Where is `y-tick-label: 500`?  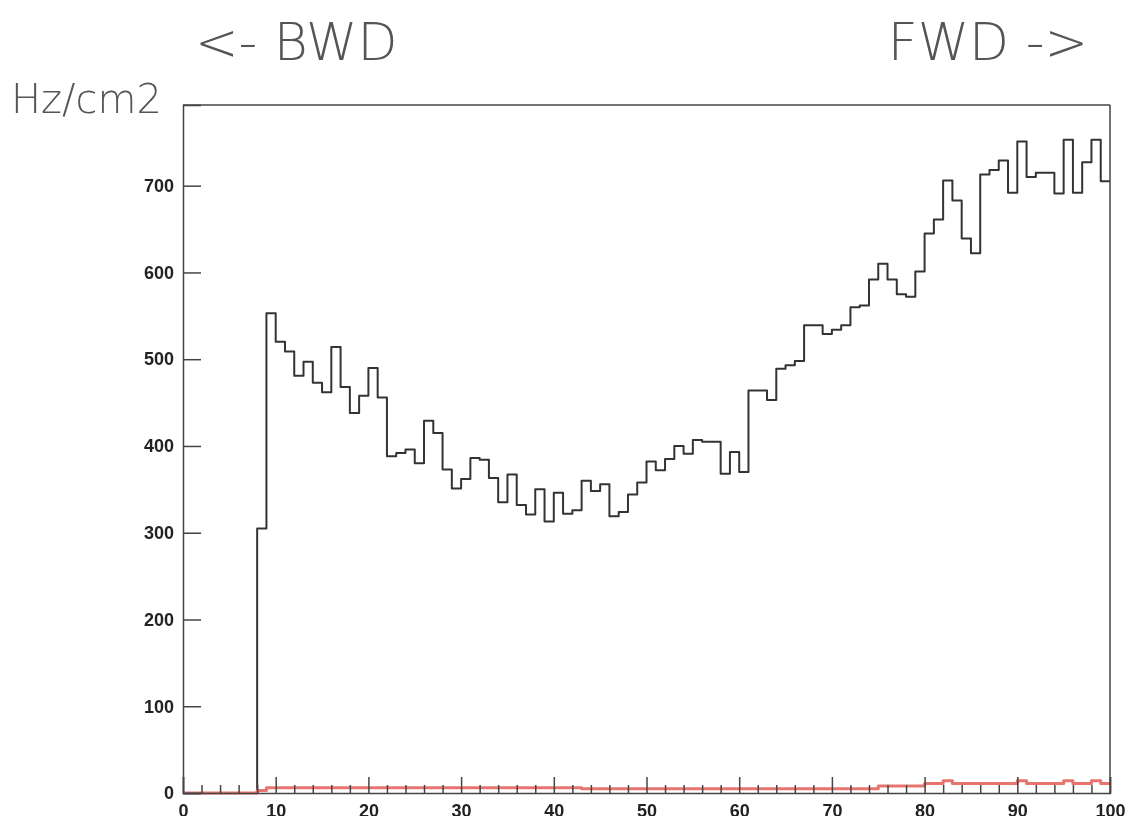
y-tick-label: 500 is located at coordinates (158, 359).